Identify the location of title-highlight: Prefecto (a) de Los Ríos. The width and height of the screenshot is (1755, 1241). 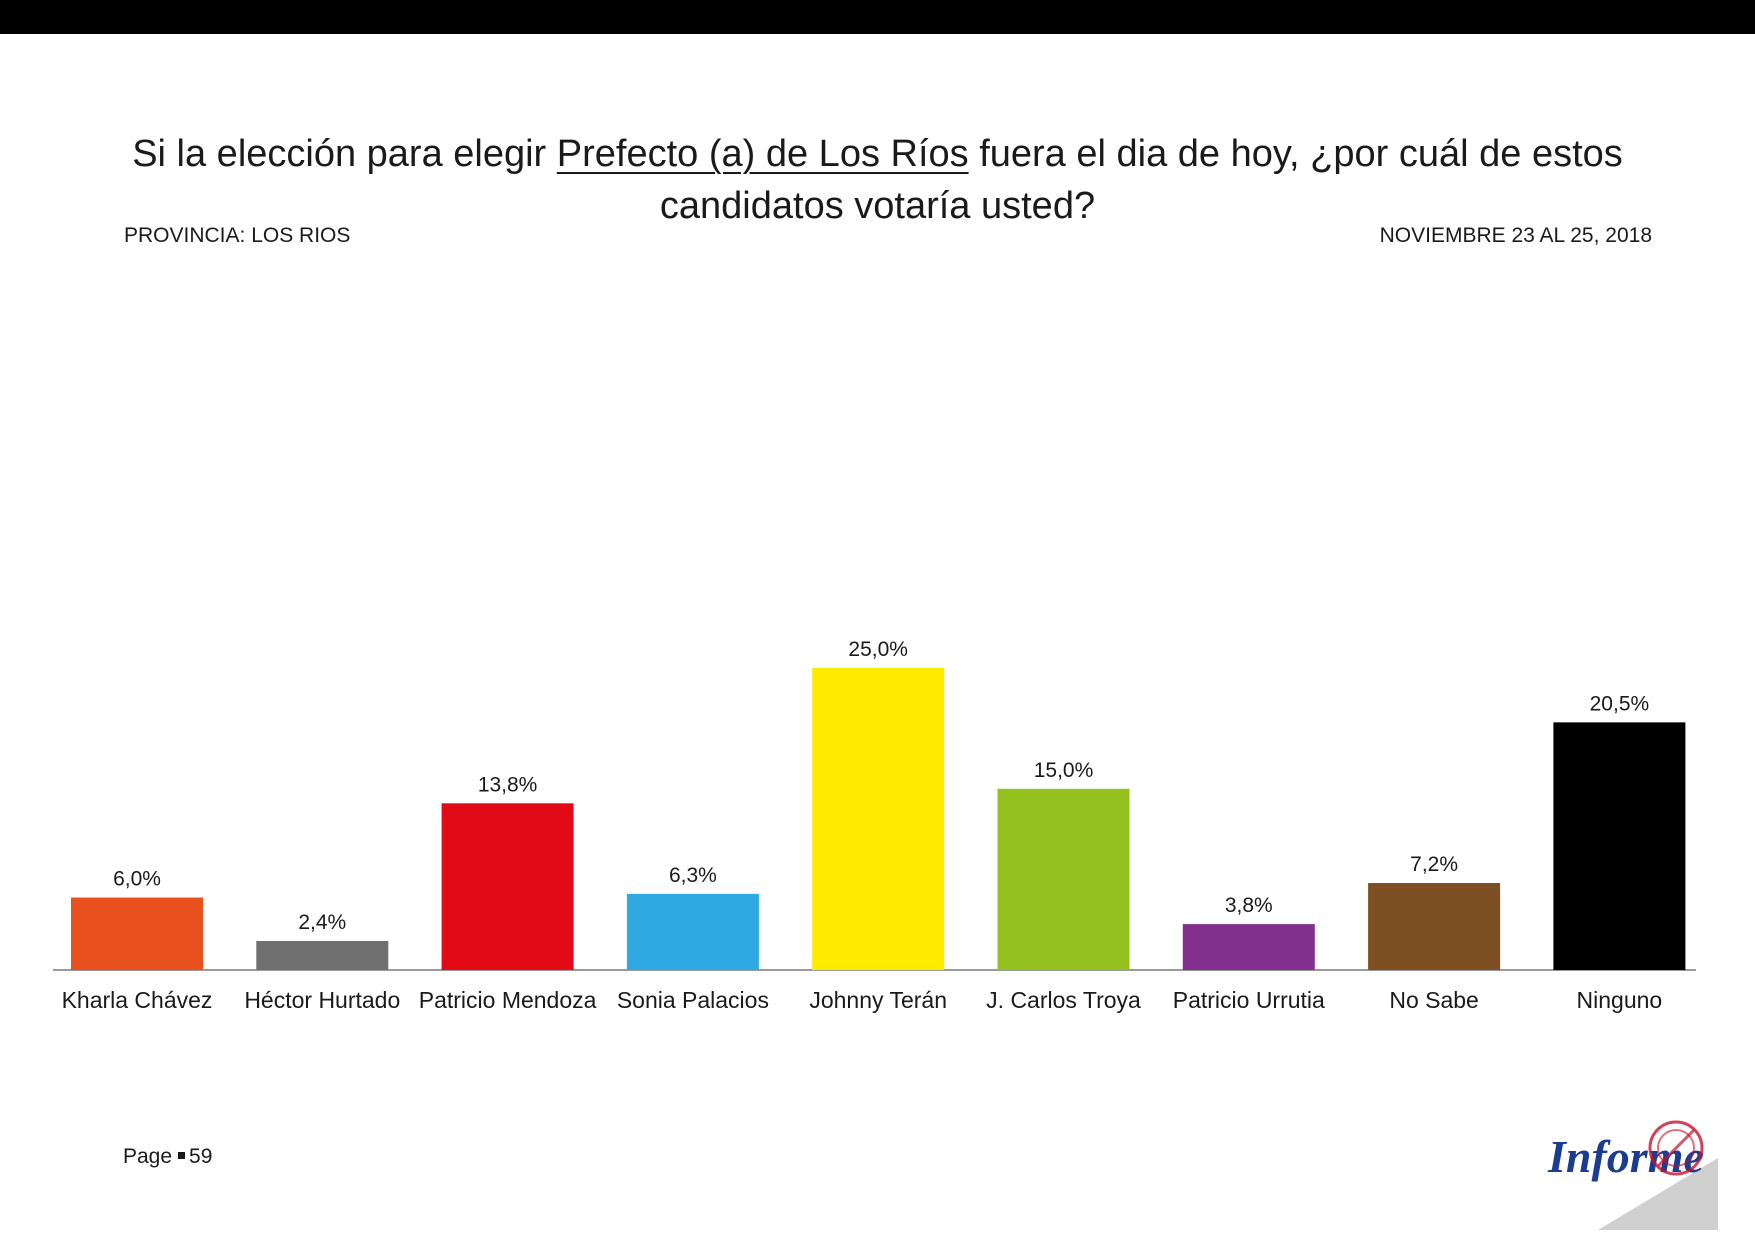
(762, 154).